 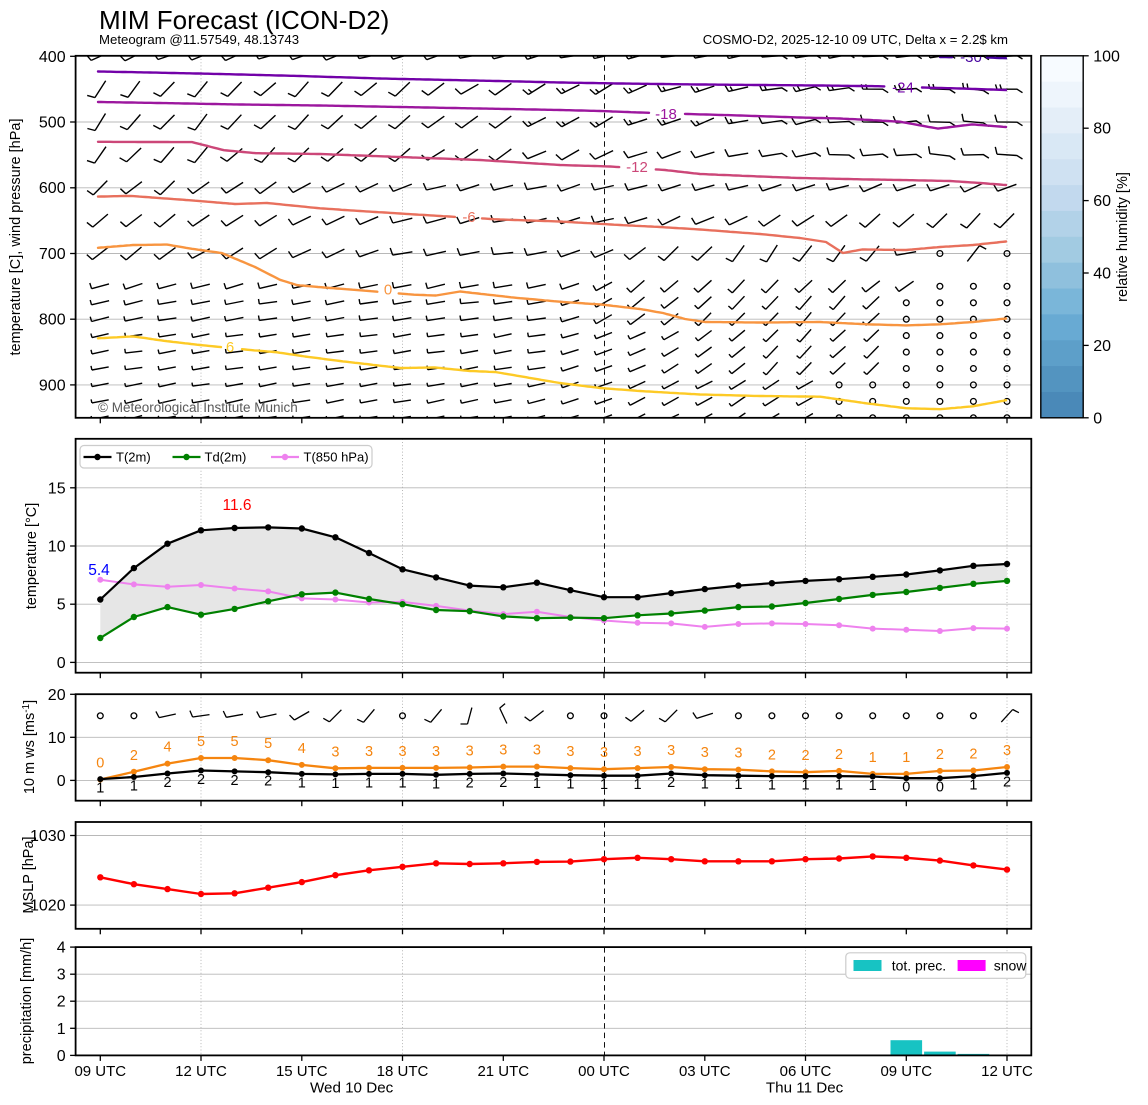 What do you see at coordinates (903, 88) in the screenshot?
I see `svg-text: -24` at bounding box center [903, 88].